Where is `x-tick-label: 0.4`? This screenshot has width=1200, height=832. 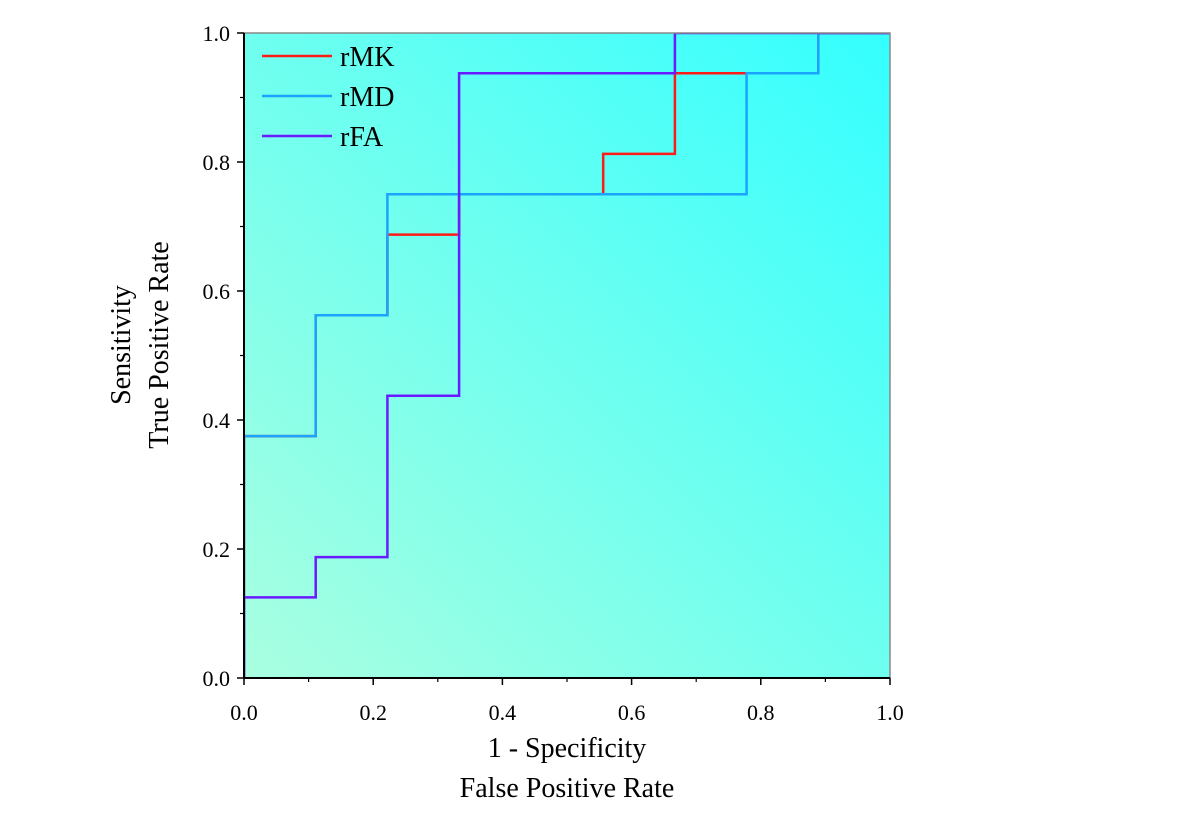 x-tick-label: 0.4 is located at coordinates (503, 712).